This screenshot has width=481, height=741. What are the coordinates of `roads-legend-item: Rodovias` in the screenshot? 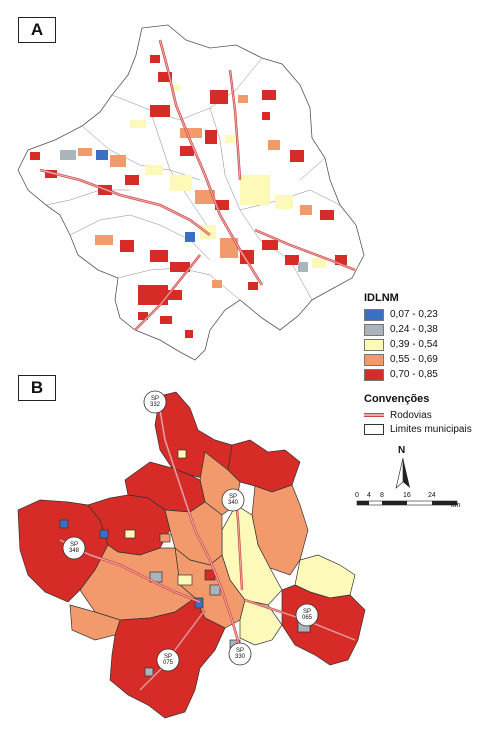 It's located at (418, 415).